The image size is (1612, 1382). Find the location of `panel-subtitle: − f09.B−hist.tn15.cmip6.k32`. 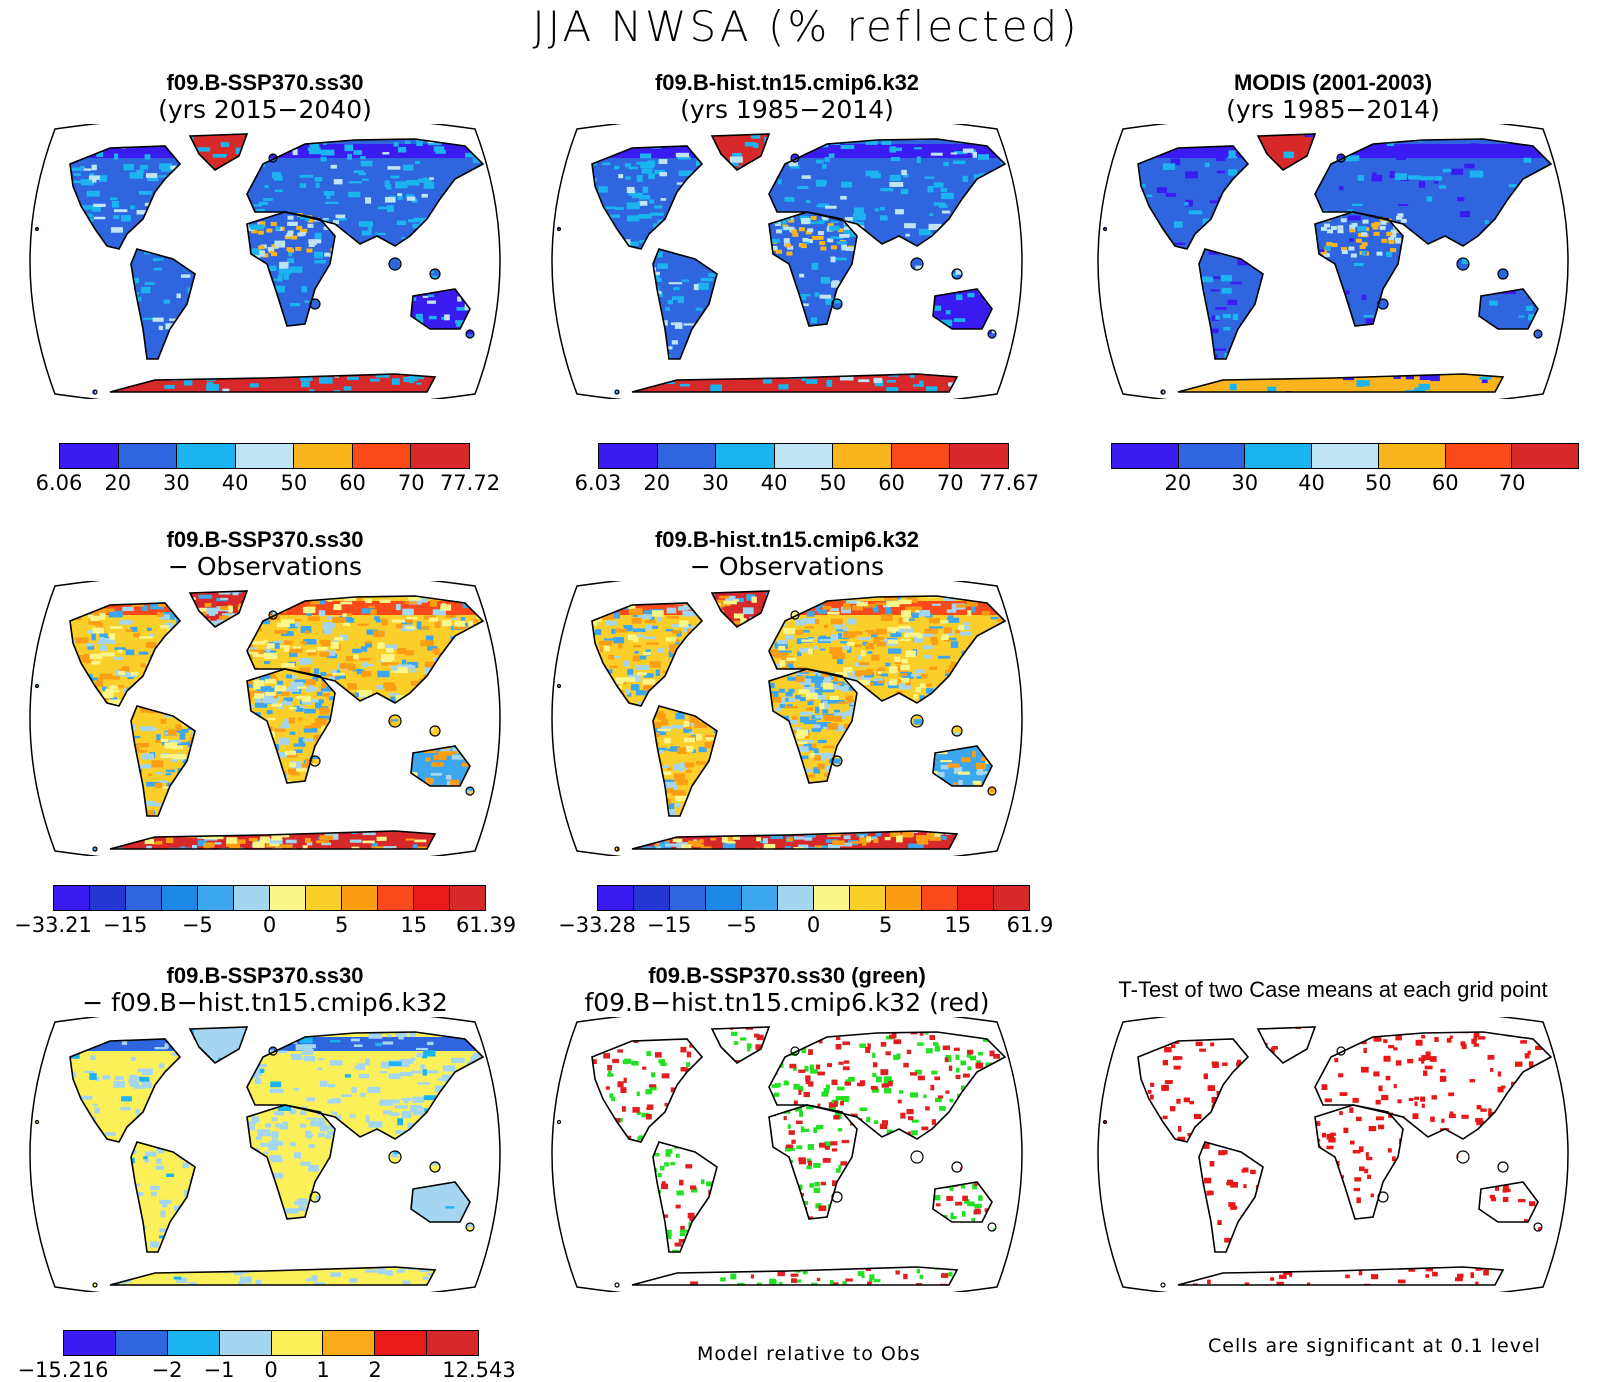

panel-subtitle: − f09.B−hist.tn15.cmip6.k32 is located at coordinates (265, 1003).